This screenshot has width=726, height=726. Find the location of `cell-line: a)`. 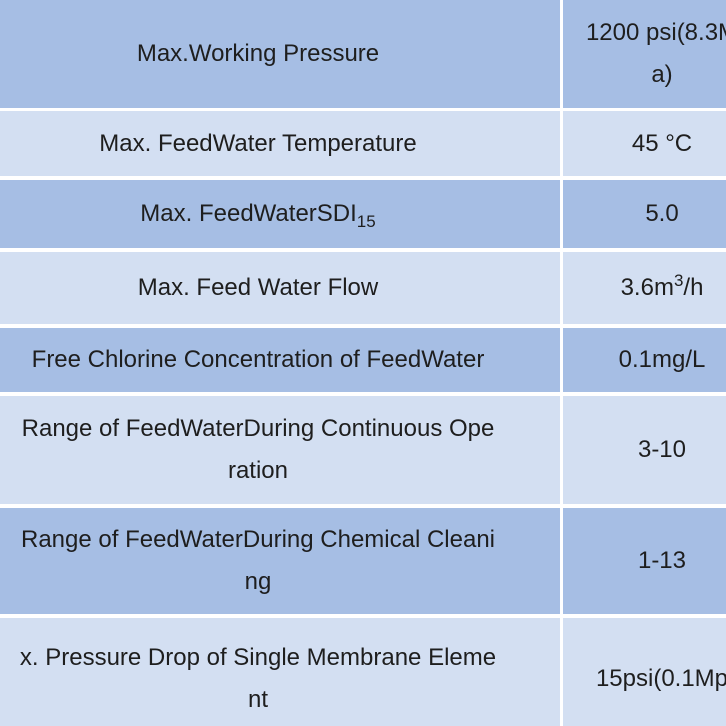

cell-line: a) is located at coordinates (662, 74).